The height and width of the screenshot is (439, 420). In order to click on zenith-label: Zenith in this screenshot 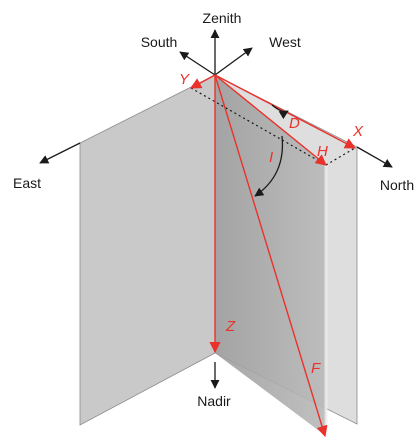, I will do `click(222, 18)`.